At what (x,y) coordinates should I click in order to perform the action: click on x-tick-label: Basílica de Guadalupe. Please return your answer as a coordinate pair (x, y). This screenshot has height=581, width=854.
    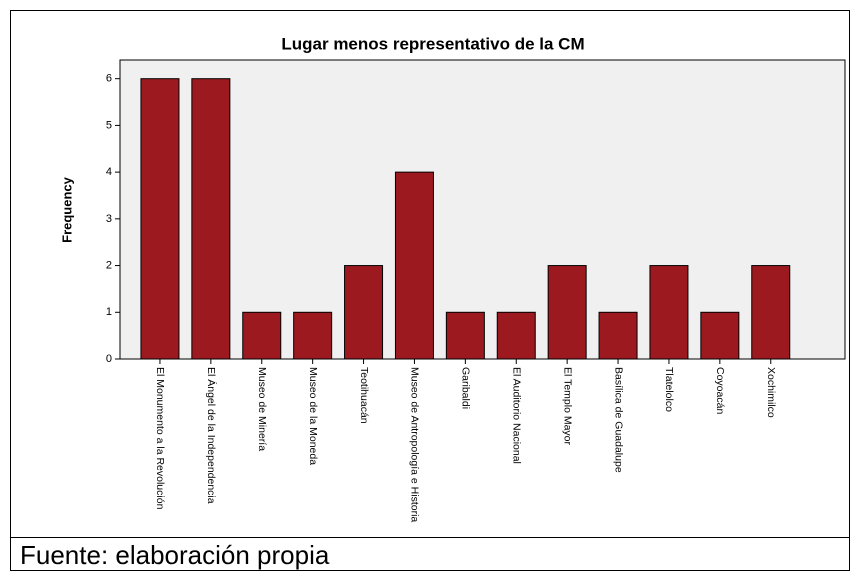
    Looking at the image, I should click on (618, 420).